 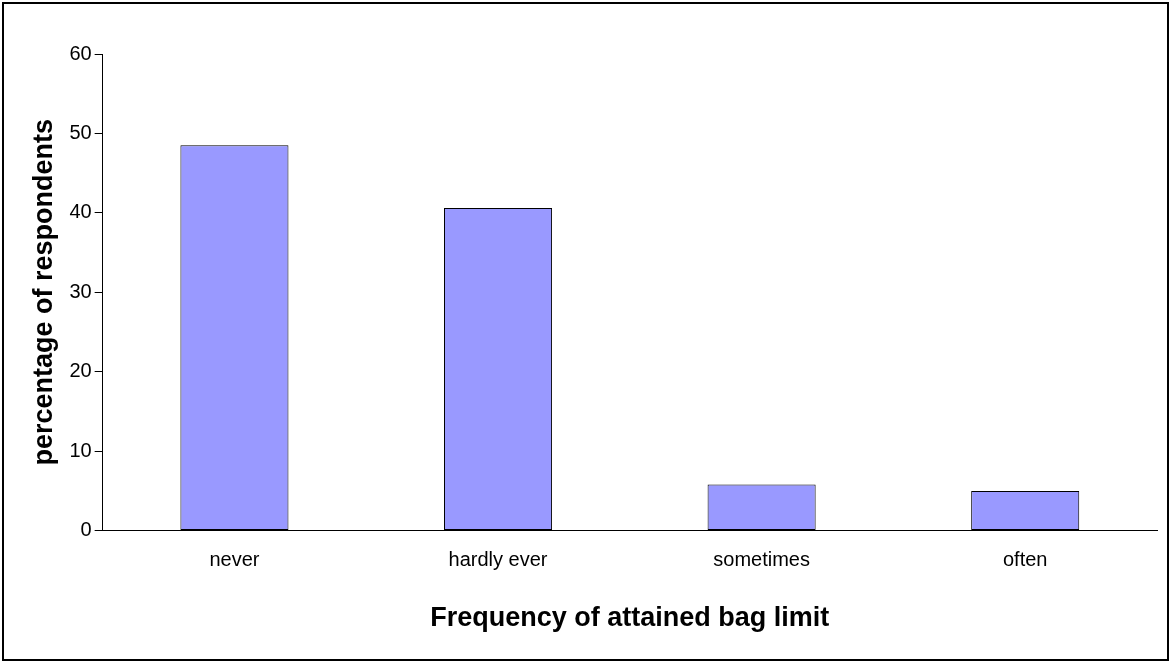 I want to click on y-tick-label: 40, so click(x=80, y=211).